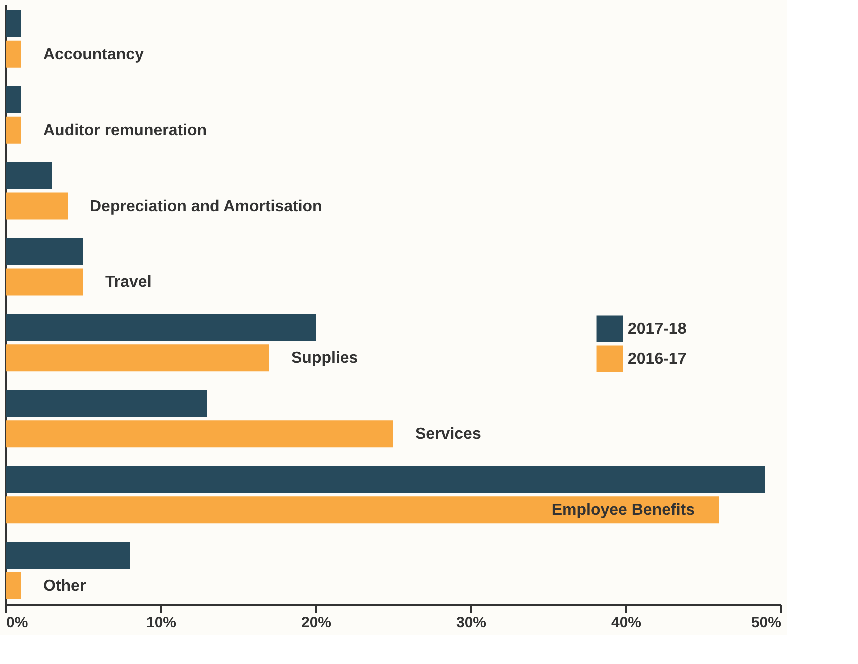  What do you see at coordinates (471, 623) in the screenshot?
I see `x-tick-label: 30%` at bounding box center [471, 623].